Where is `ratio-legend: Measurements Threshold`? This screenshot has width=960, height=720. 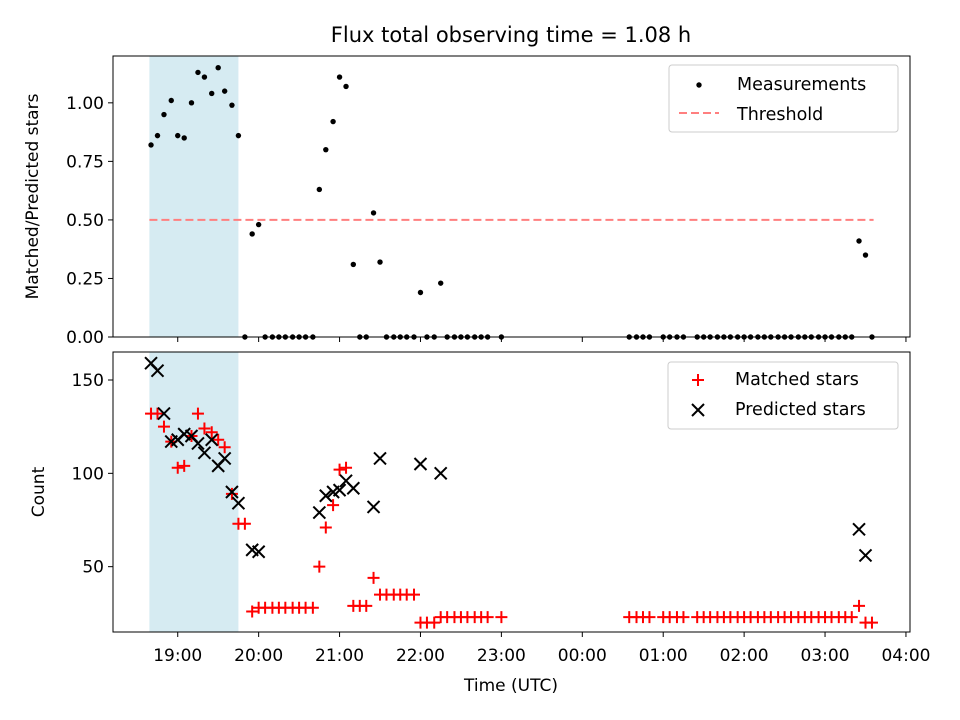
ratio-legend: Measurements Threshold is located at coordinates (783, 98).